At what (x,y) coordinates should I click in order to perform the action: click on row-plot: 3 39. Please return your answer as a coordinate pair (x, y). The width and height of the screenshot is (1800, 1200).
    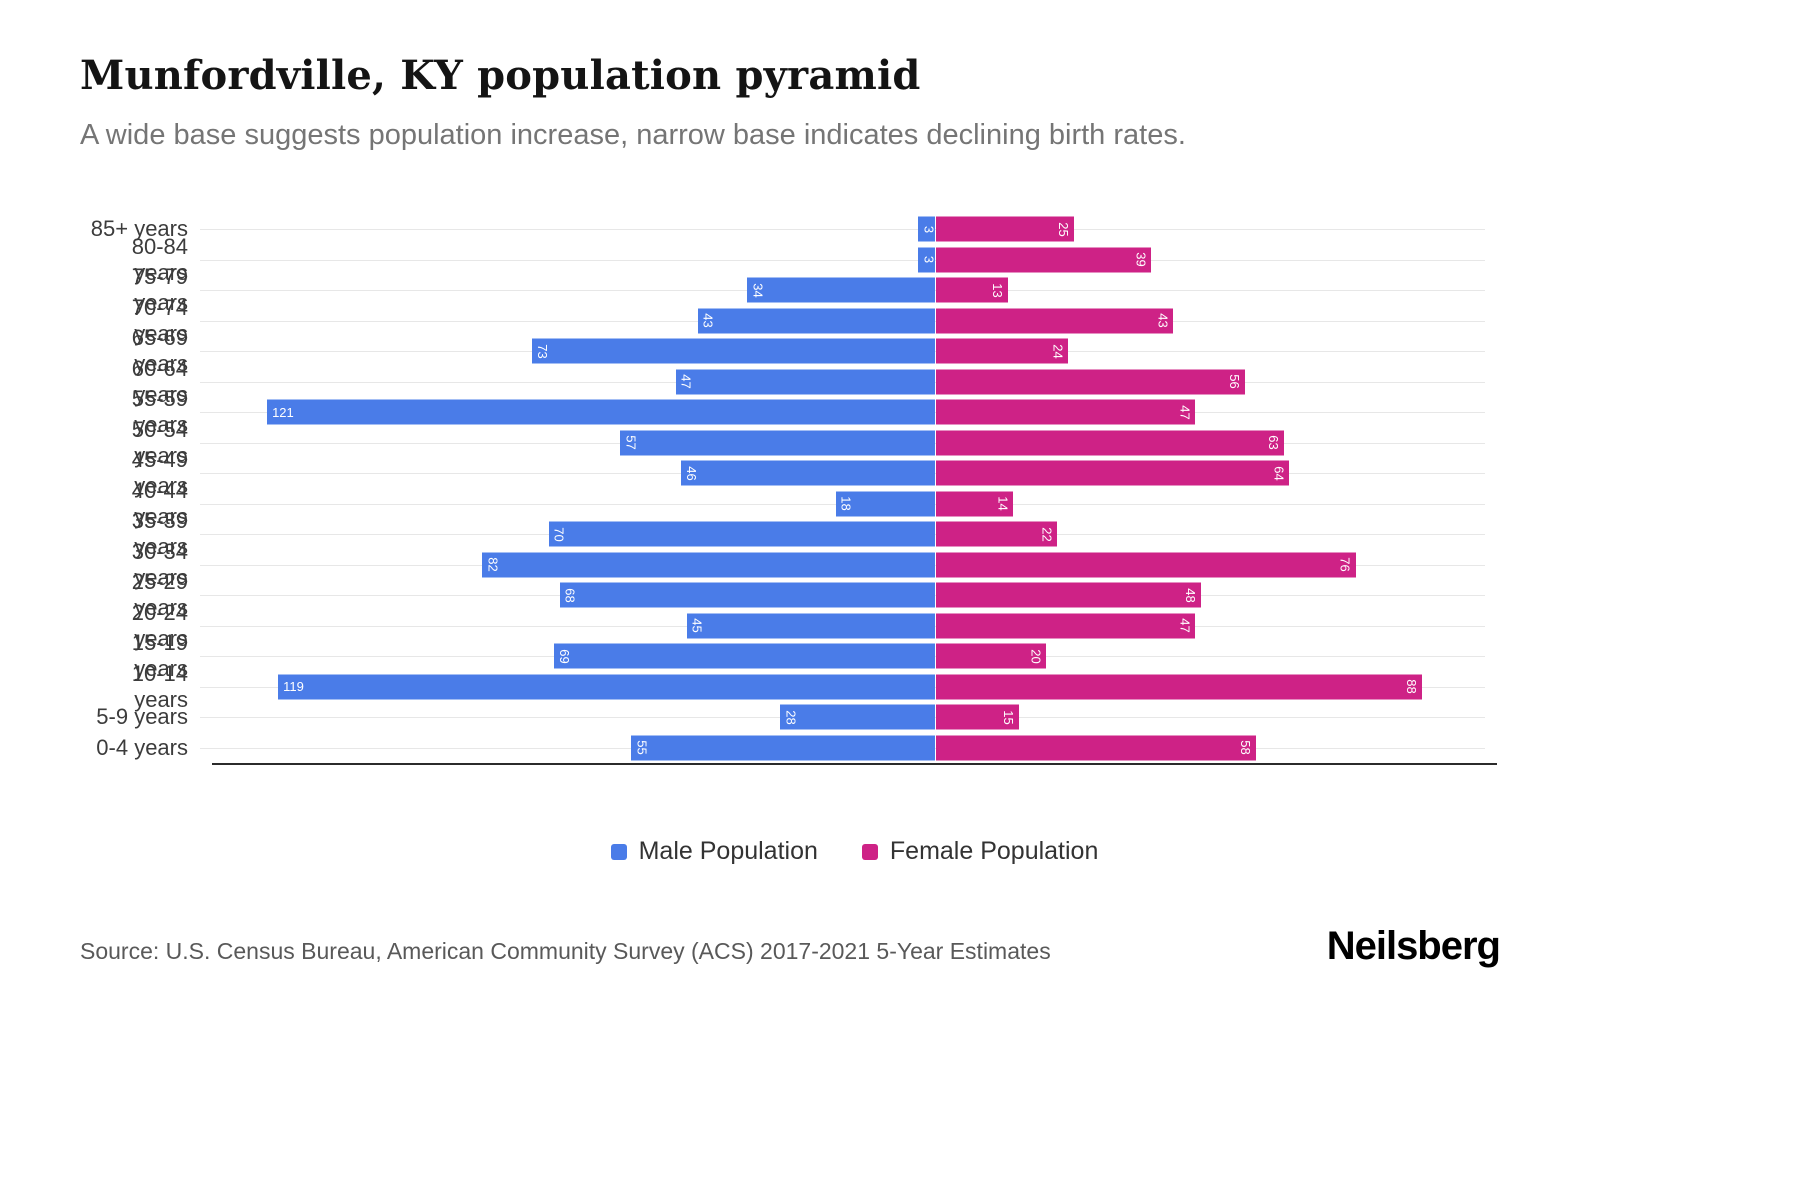
    Looking at the image, I should click on (842, 260).